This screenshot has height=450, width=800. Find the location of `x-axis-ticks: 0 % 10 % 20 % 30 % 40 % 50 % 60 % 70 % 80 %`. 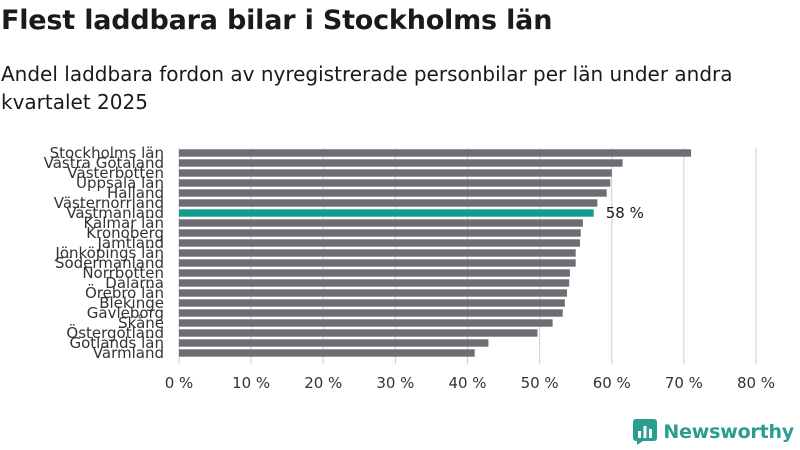

x-axis-ticks: 0 % 10 % 20 % 30 % 40 % 50 % 60 % 70 % 80 % is located at coordinates (470, 383).